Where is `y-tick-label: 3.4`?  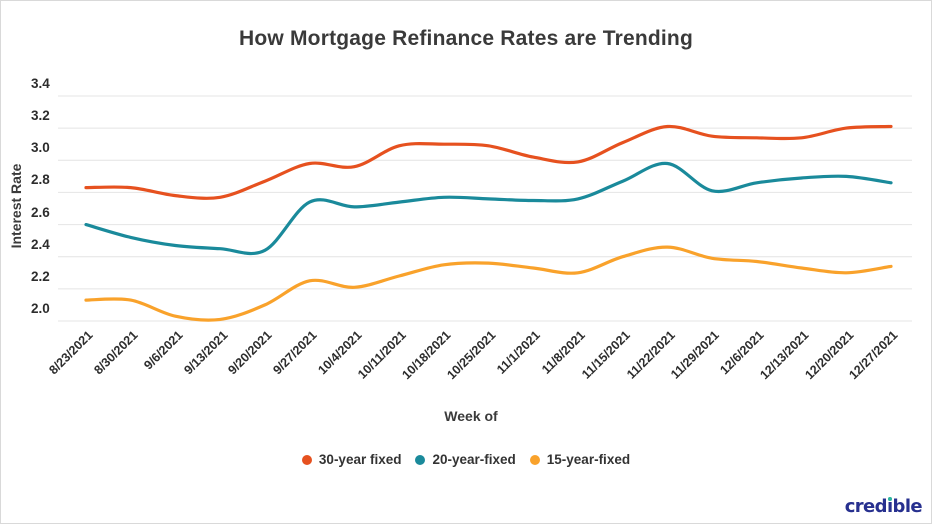 y-tick-label: 3.4 is located at coordinates (40, 83).